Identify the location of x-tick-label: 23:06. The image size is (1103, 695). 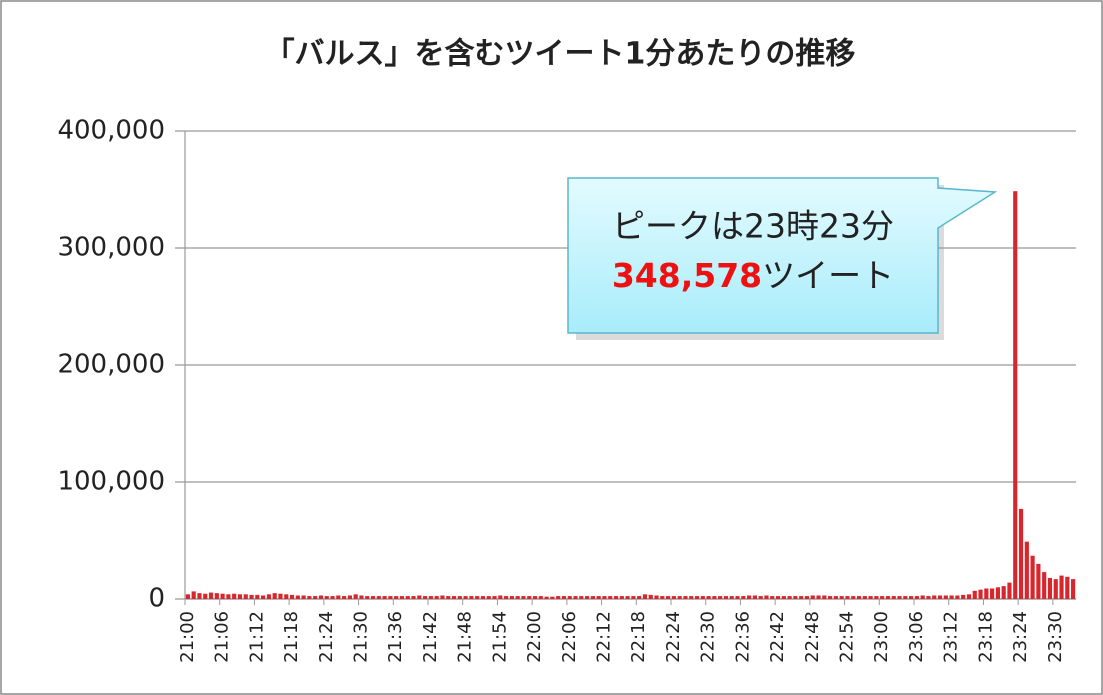
(916, 637).